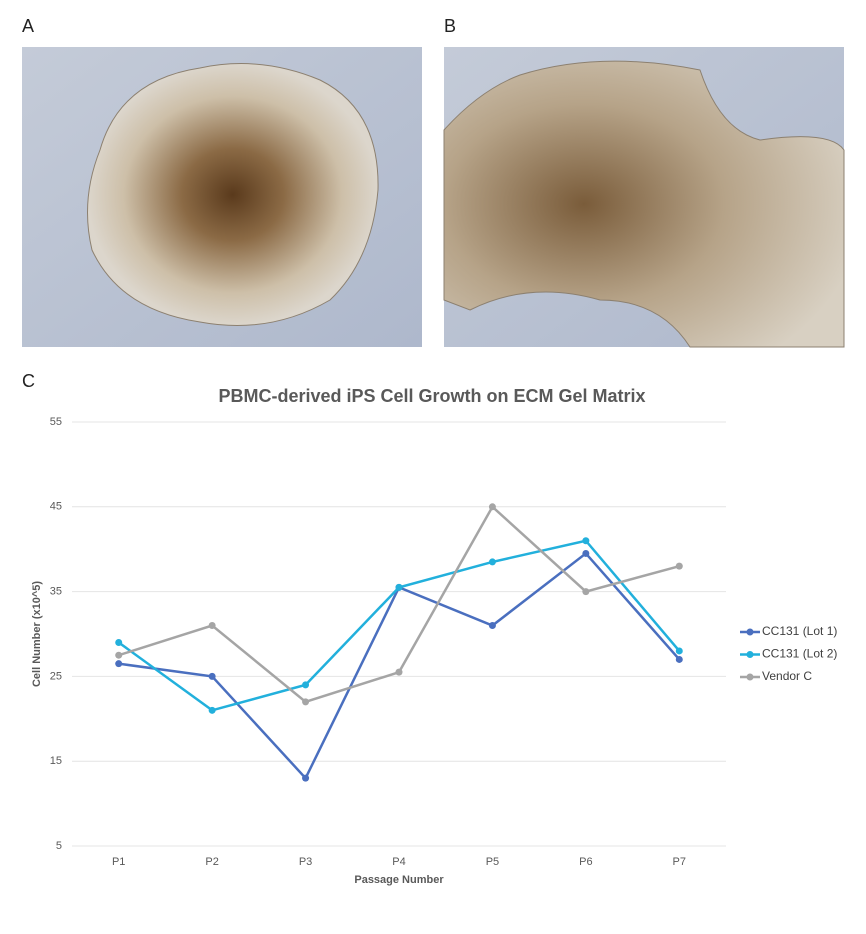 The width and height of the screenshot is (866, 934). Describe the element at coordinates (28, 381) in the screenshot. I see `panel-label: C` at that location.